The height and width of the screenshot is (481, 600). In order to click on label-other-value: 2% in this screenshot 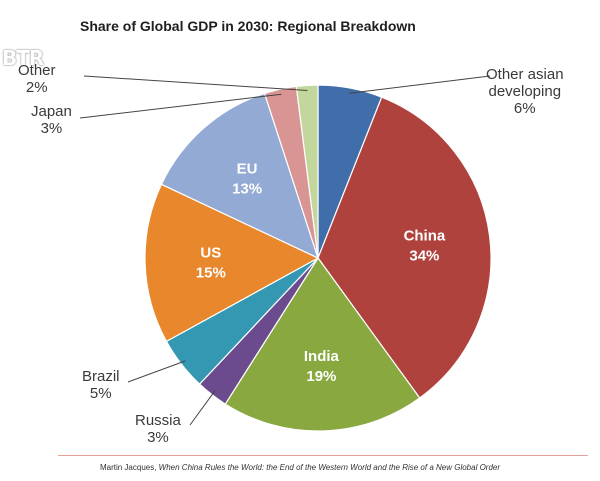, I will do `click(36, 87)`.